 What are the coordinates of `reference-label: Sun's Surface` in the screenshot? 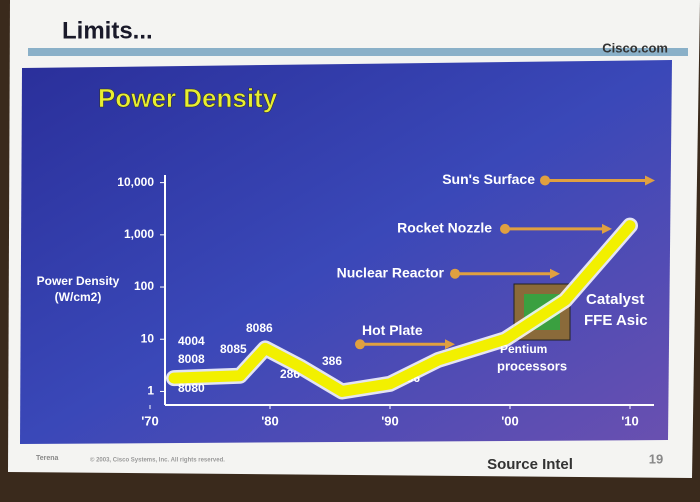 It's located at (488, 179).